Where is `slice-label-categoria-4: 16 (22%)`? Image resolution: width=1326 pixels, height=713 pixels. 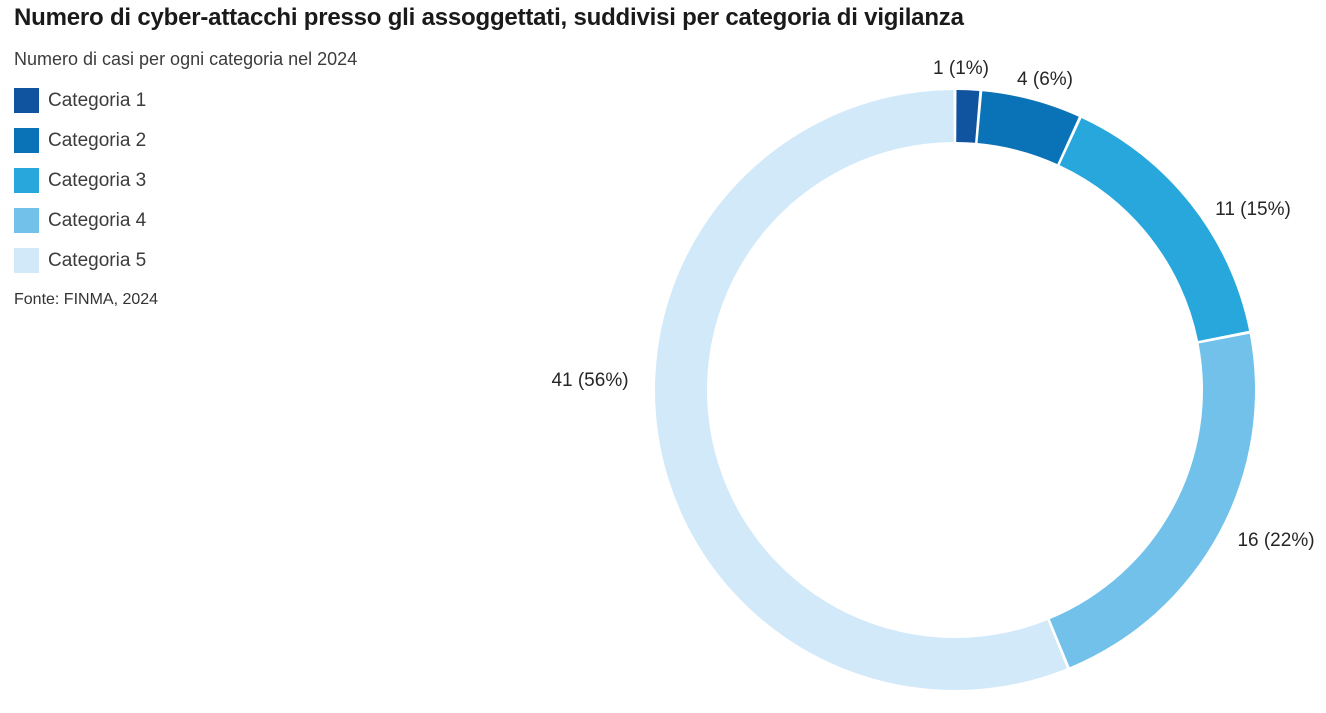
slice-label-categoria-4: 16 (22%) is located at coordinates (1276, 540).